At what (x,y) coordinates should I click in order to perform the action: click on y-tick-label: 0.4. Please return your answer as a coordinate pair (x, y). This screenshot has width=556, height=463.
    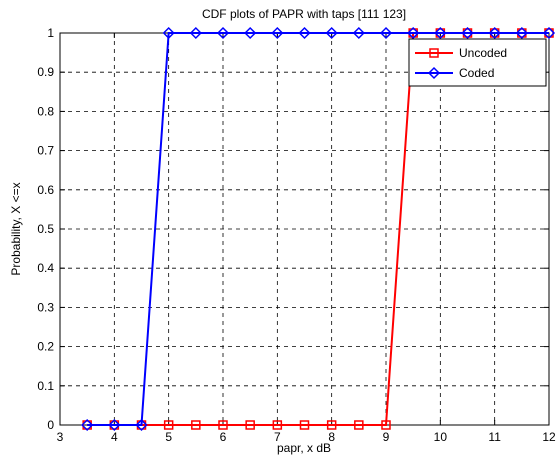
    Looking at the image, I should click on (45, 268).